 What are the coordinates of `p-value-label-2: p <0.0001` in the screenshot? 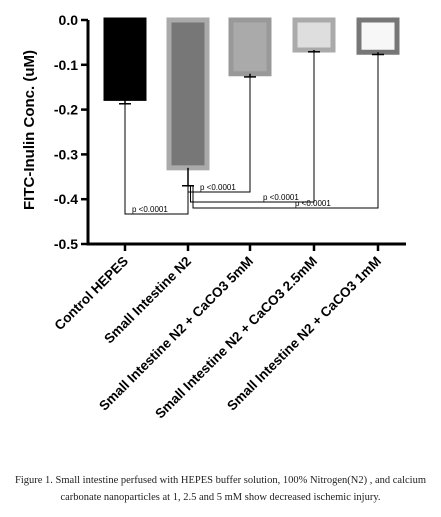 It's located at (218, 187).